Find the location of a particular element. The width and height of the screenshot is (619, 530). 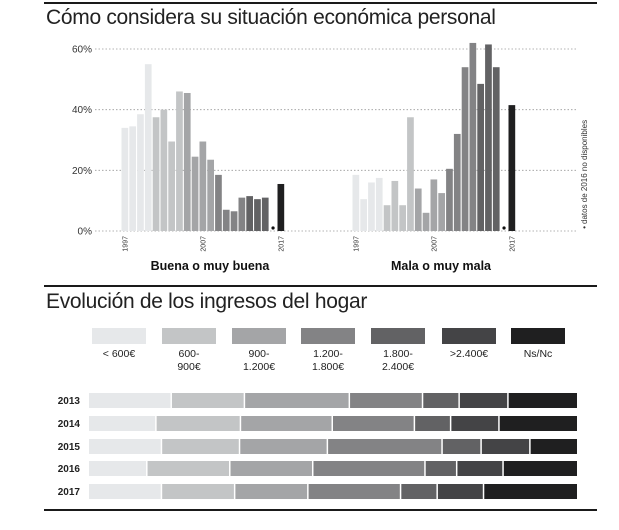

row-year-label: 2016 is located at coordinates (69, 469).